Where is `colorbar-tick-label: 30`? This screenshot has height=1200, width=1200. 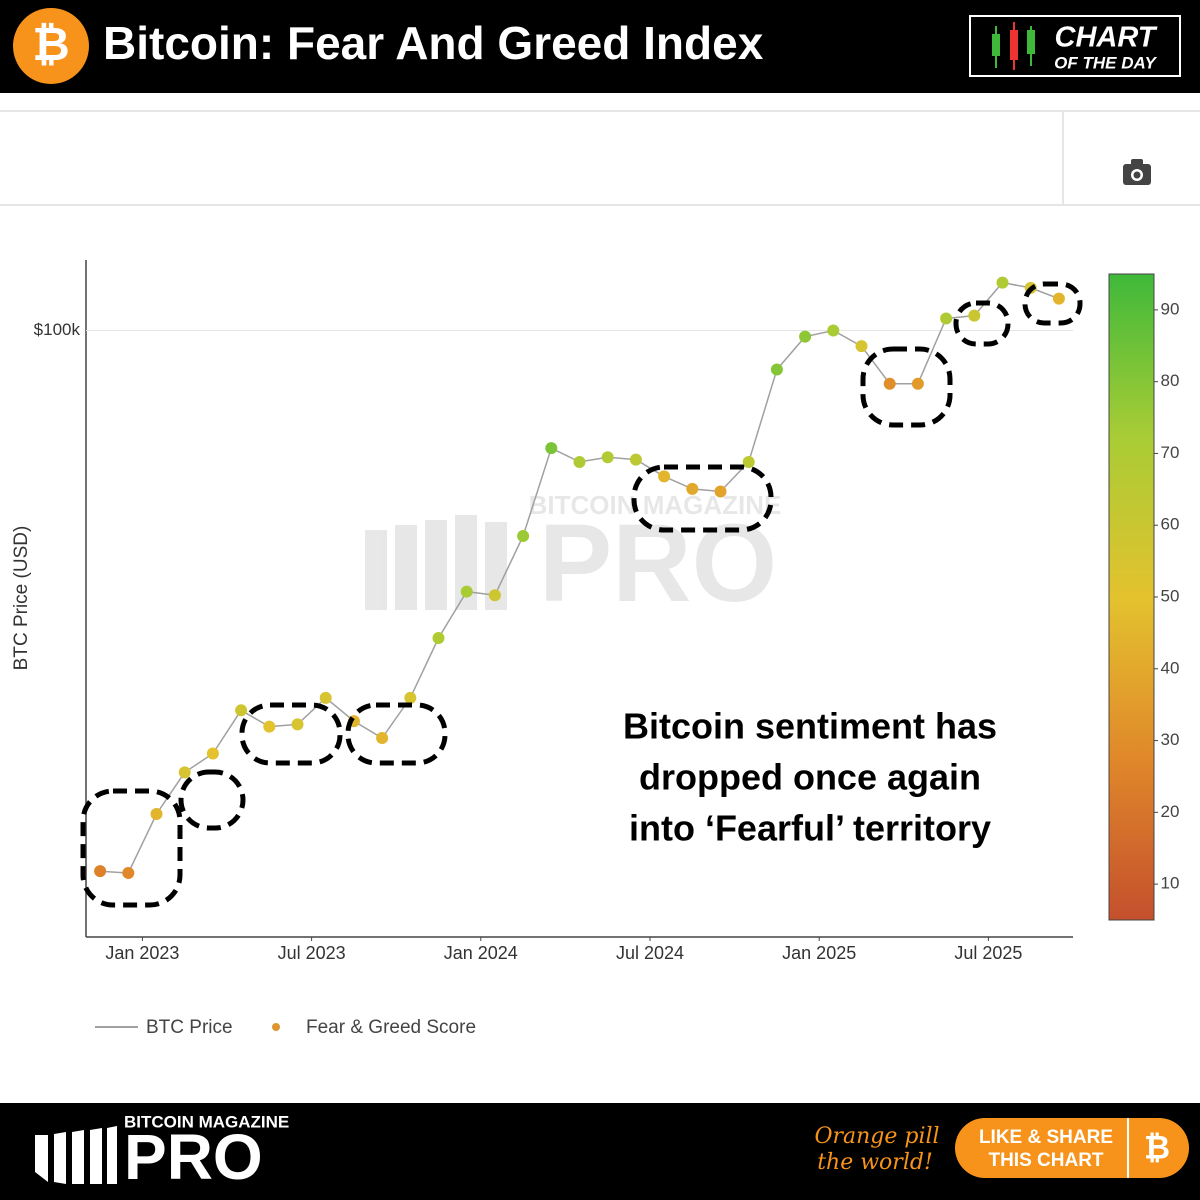 colorbar-tick-label: 30 is located at coordinates (1170, 739).